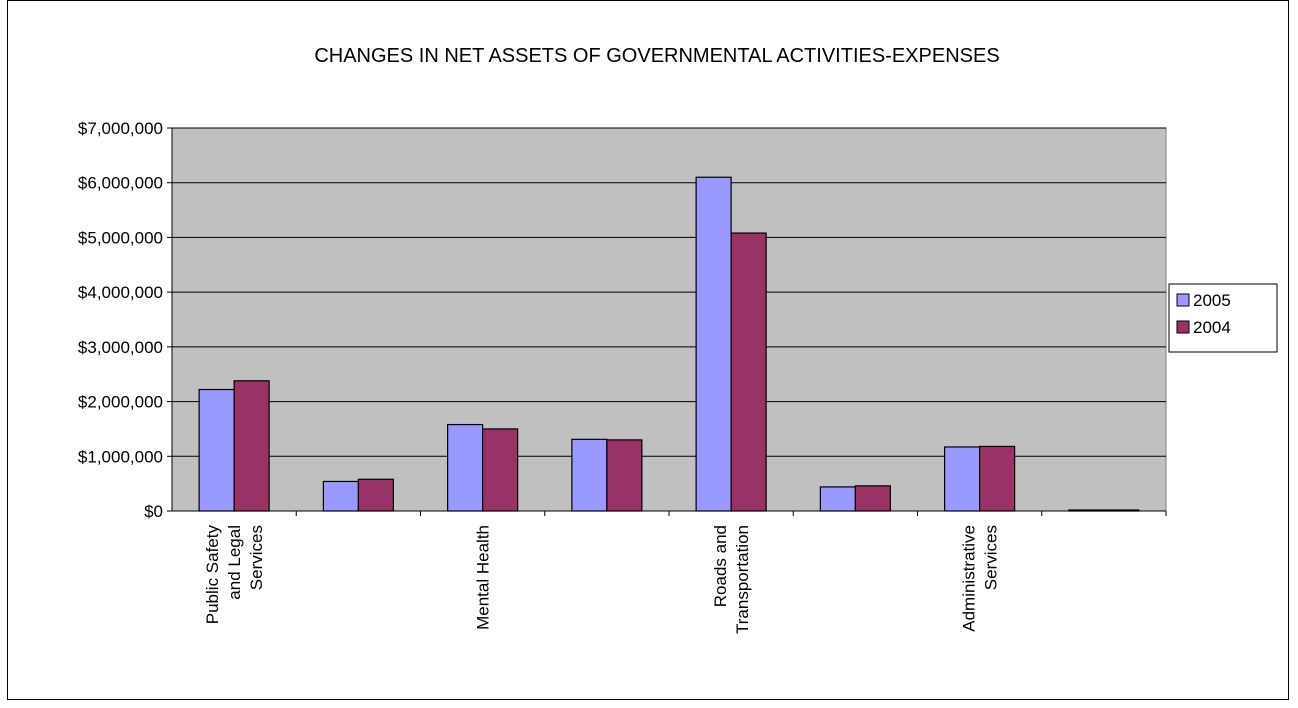  I want to click on legend-swatch-2005, so click(1183, 300).